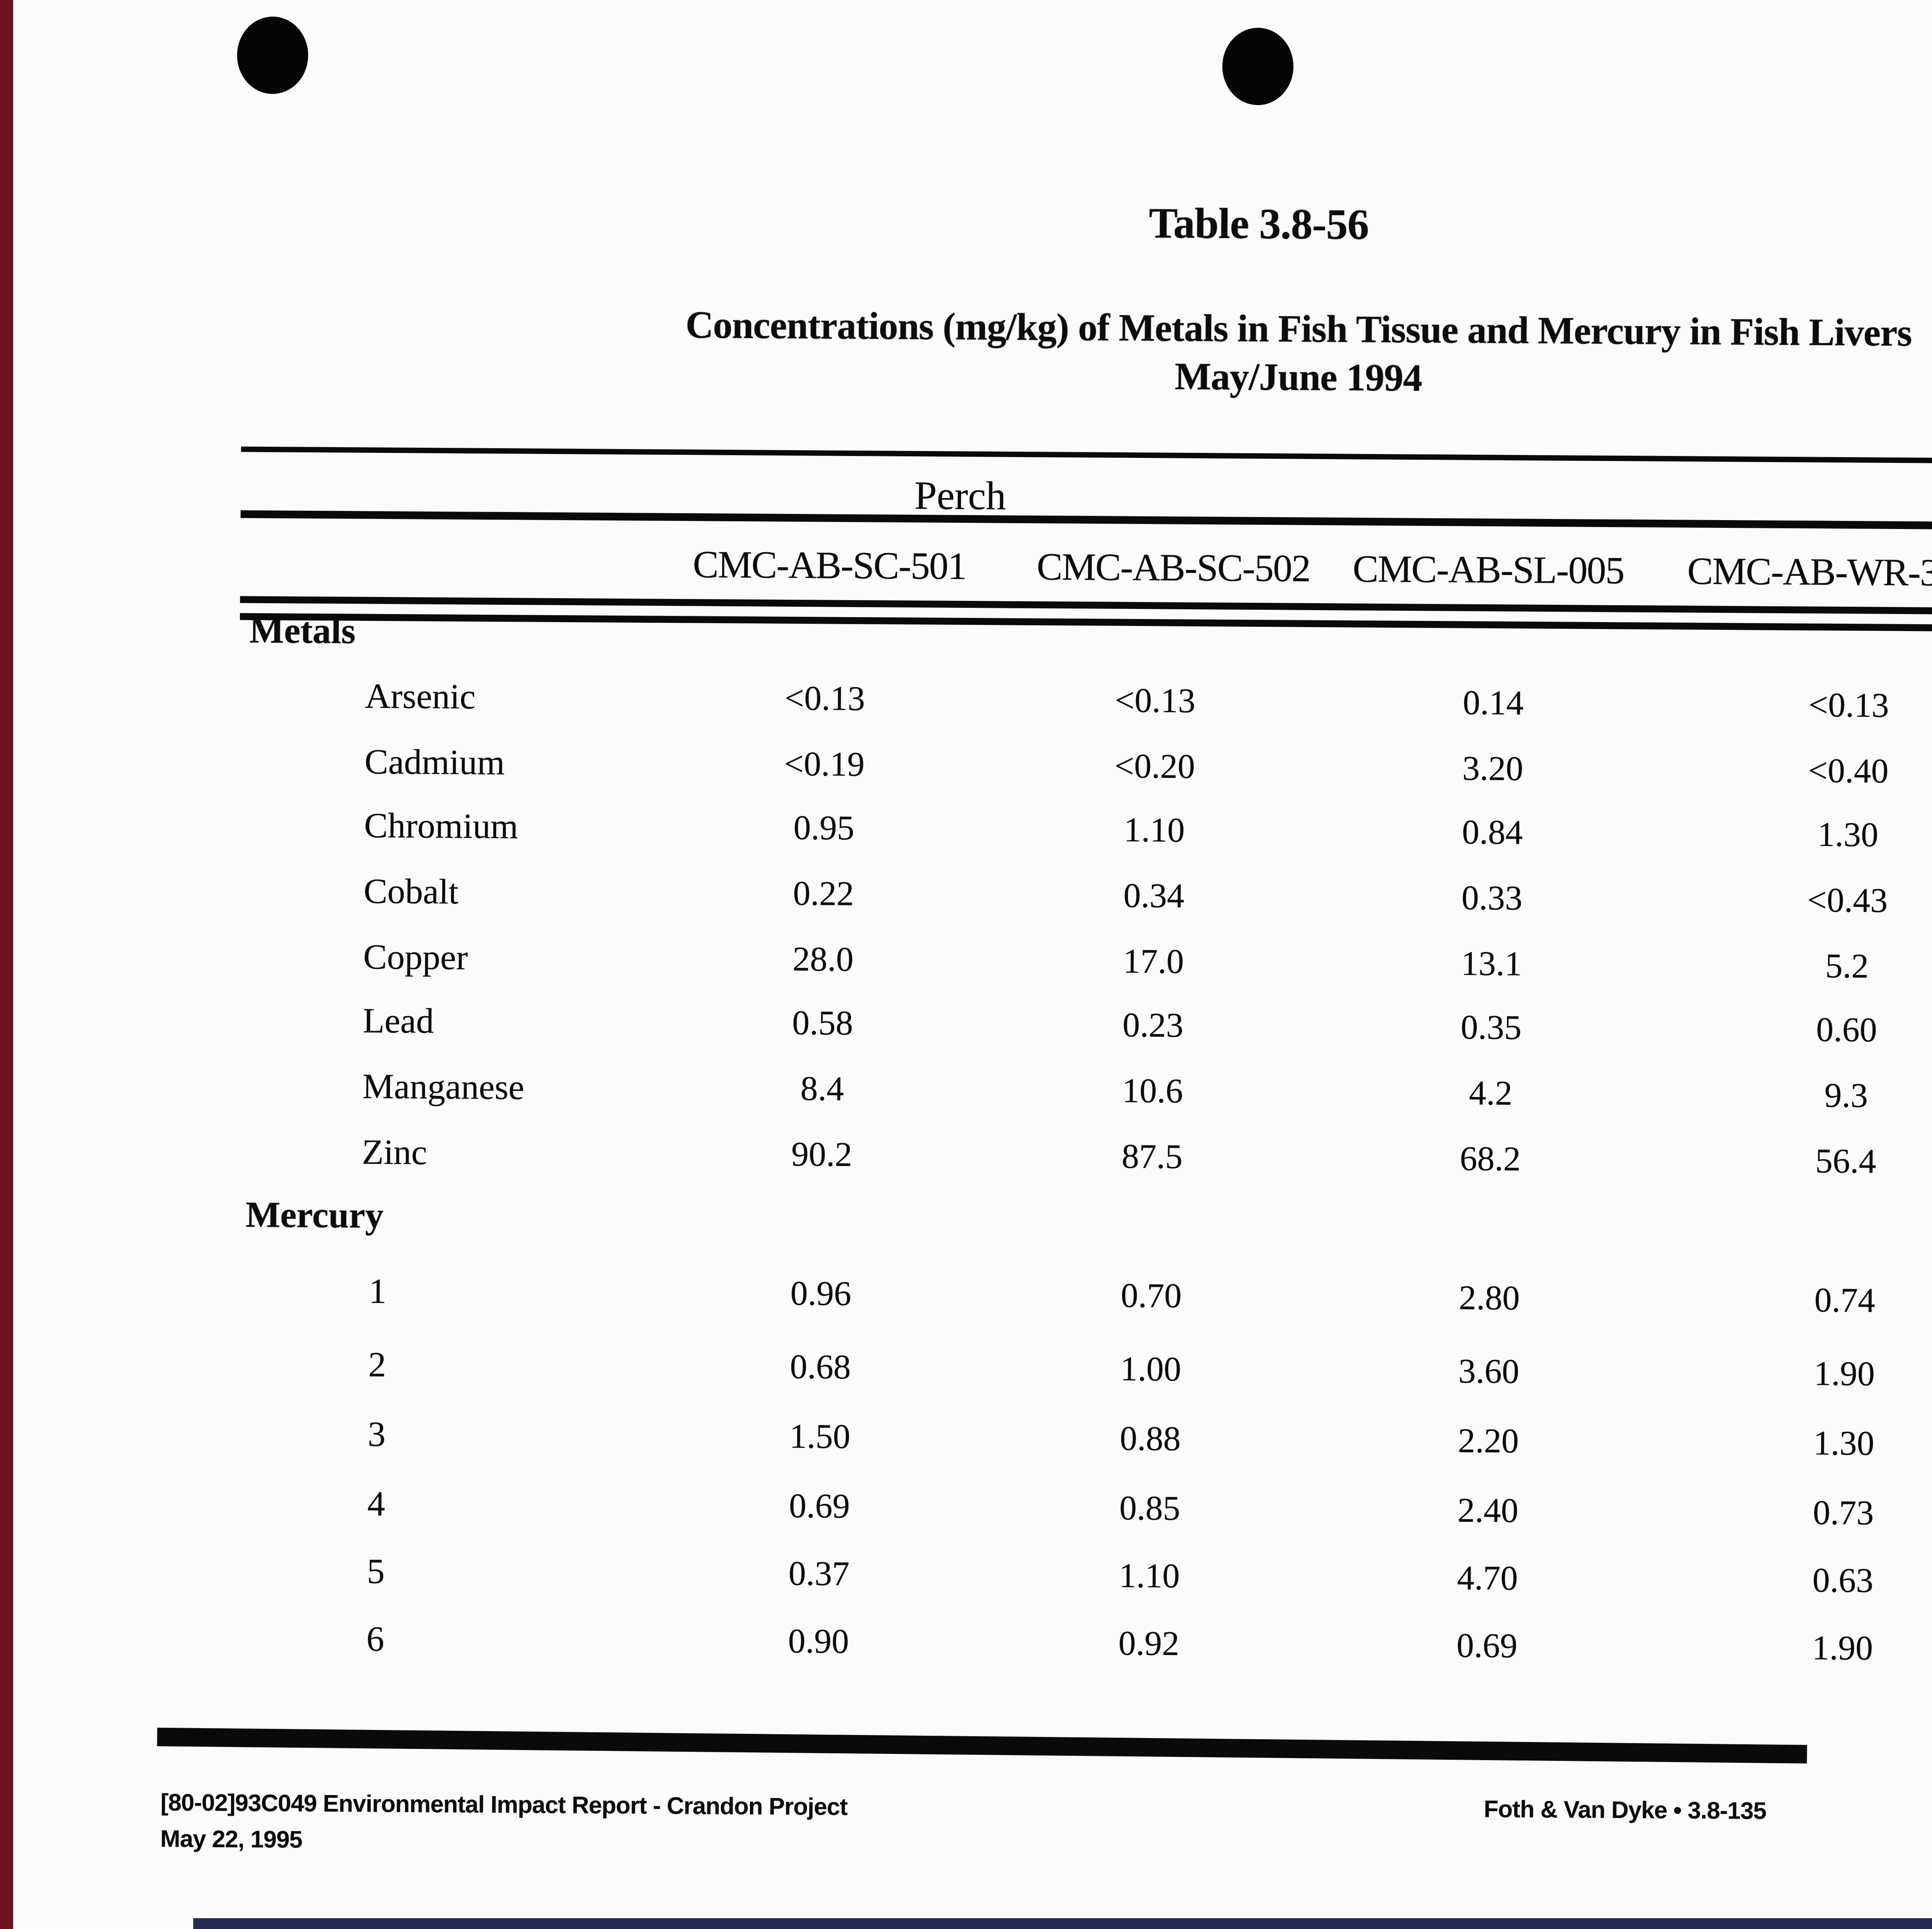  I want to click on column-header: CMC-AB-SC-501, so click(829, 565).